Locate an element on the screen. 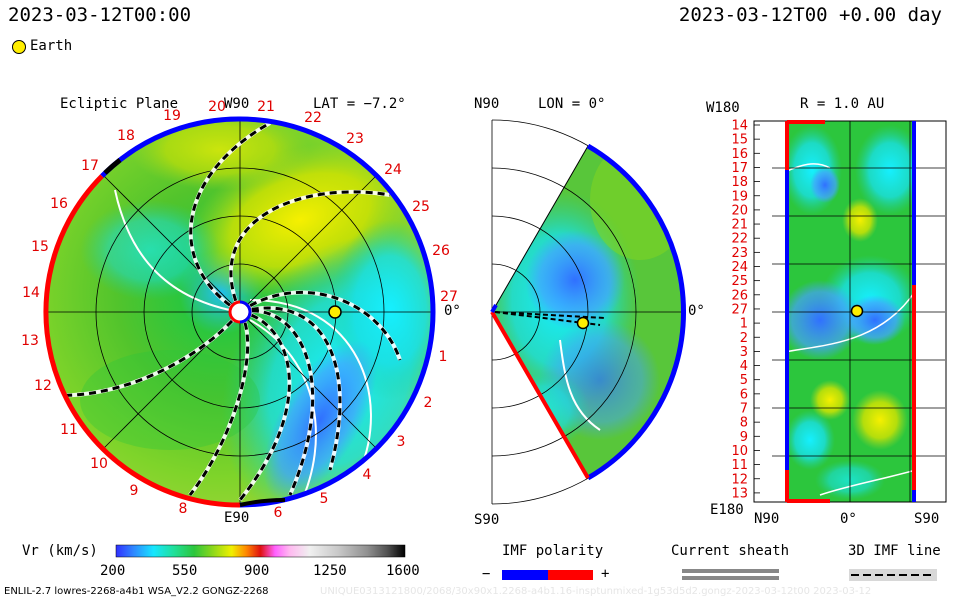 The width and height of the screenshot is (960, 600). current-sheath-label: Current sheath is located at coordinates (730, 551).